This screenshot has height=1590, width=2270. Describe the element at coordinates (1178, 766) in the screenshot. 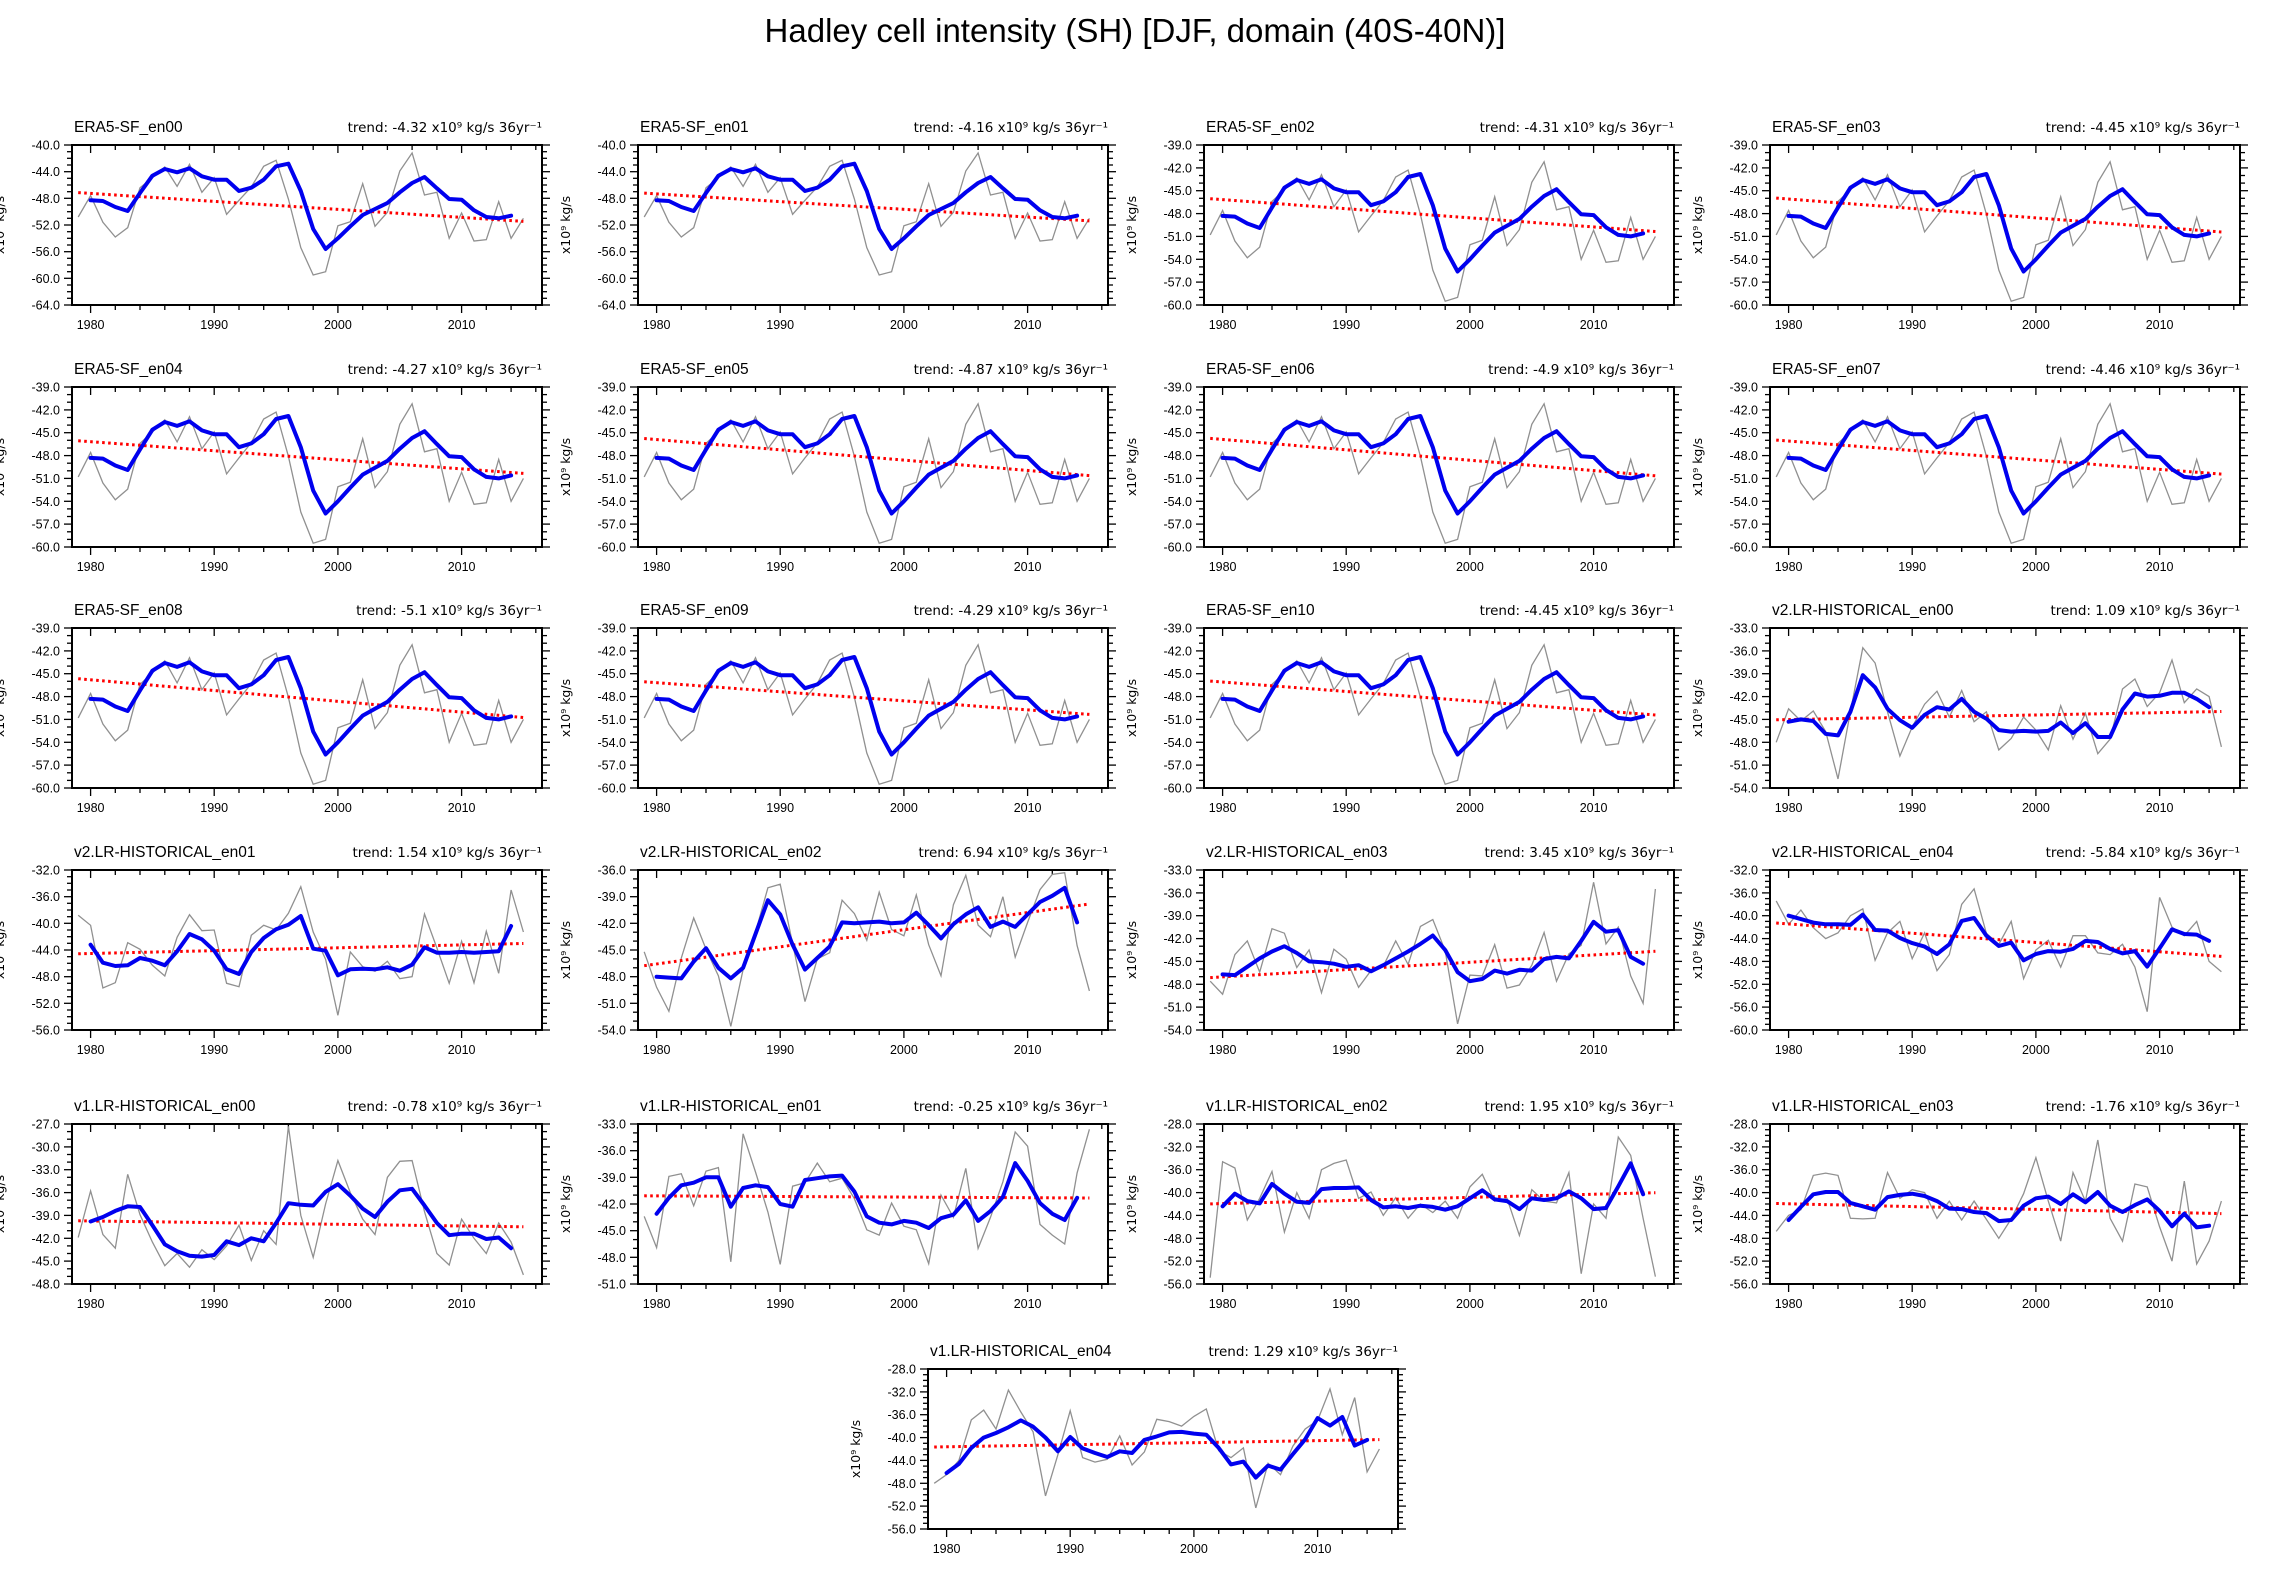

I see `y-tick-label: -57.0` at that location.